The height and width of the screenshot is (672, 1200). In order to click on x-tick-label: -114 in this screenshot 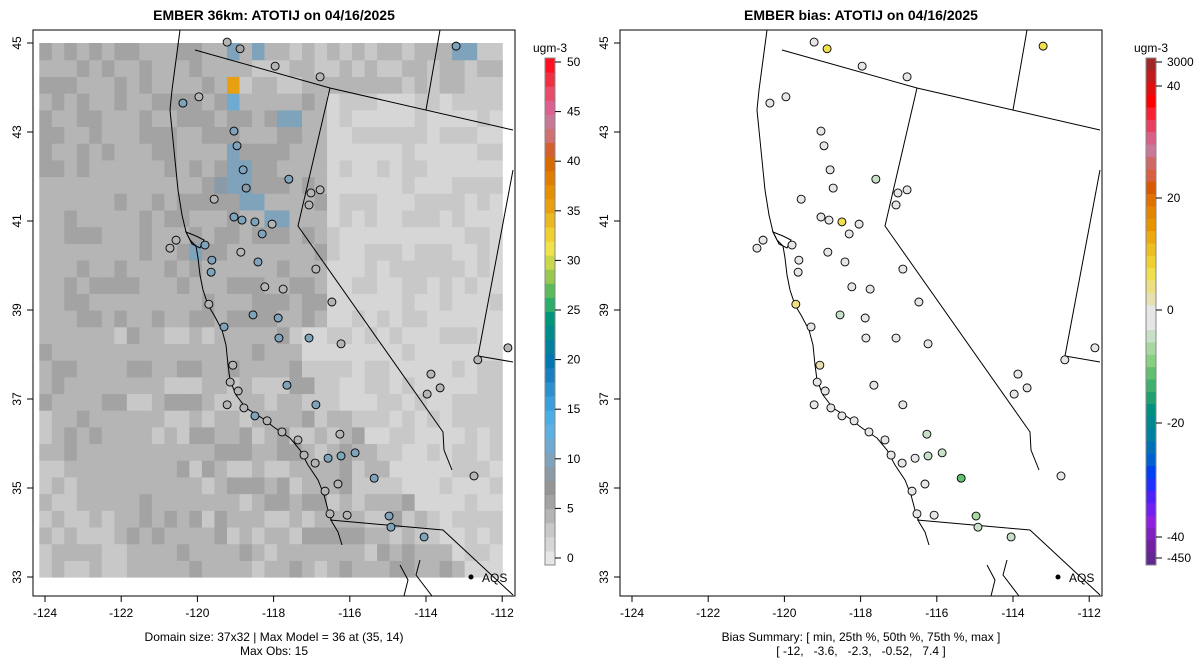, I will do `click(425, 613)`.